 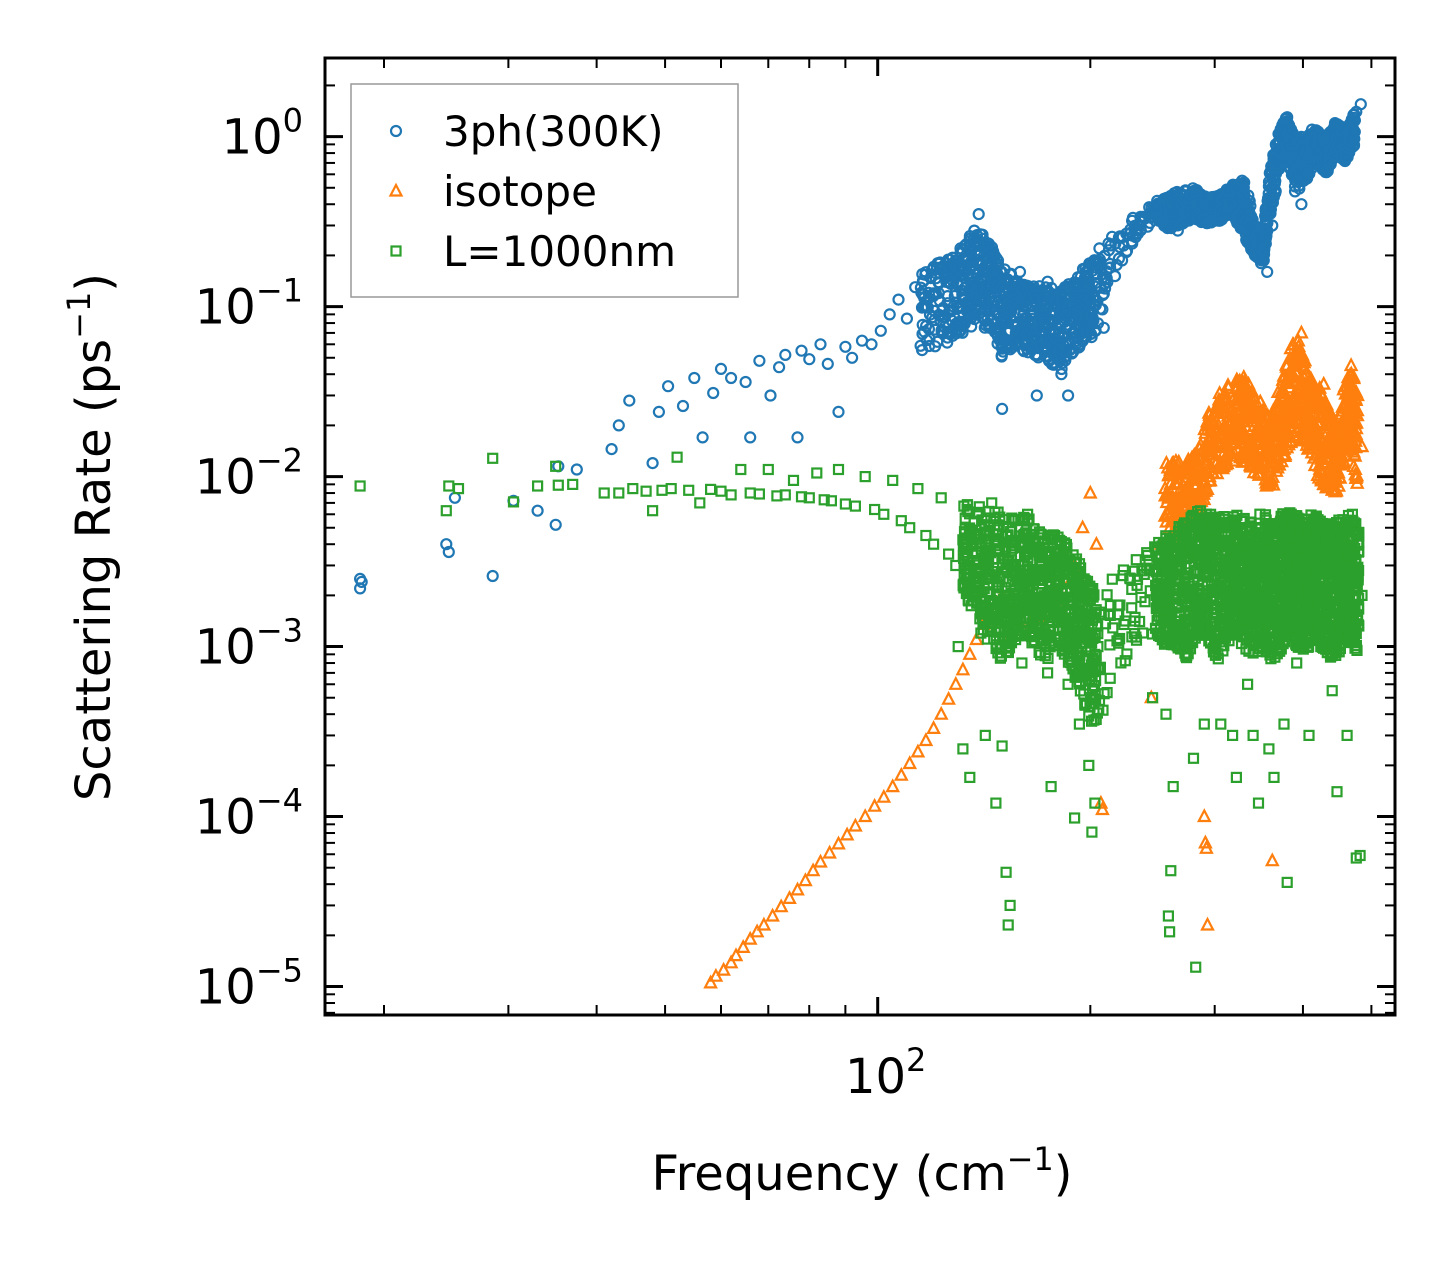 I want to click on y-tick-label: 10⁻², so click(x=249, y=474).